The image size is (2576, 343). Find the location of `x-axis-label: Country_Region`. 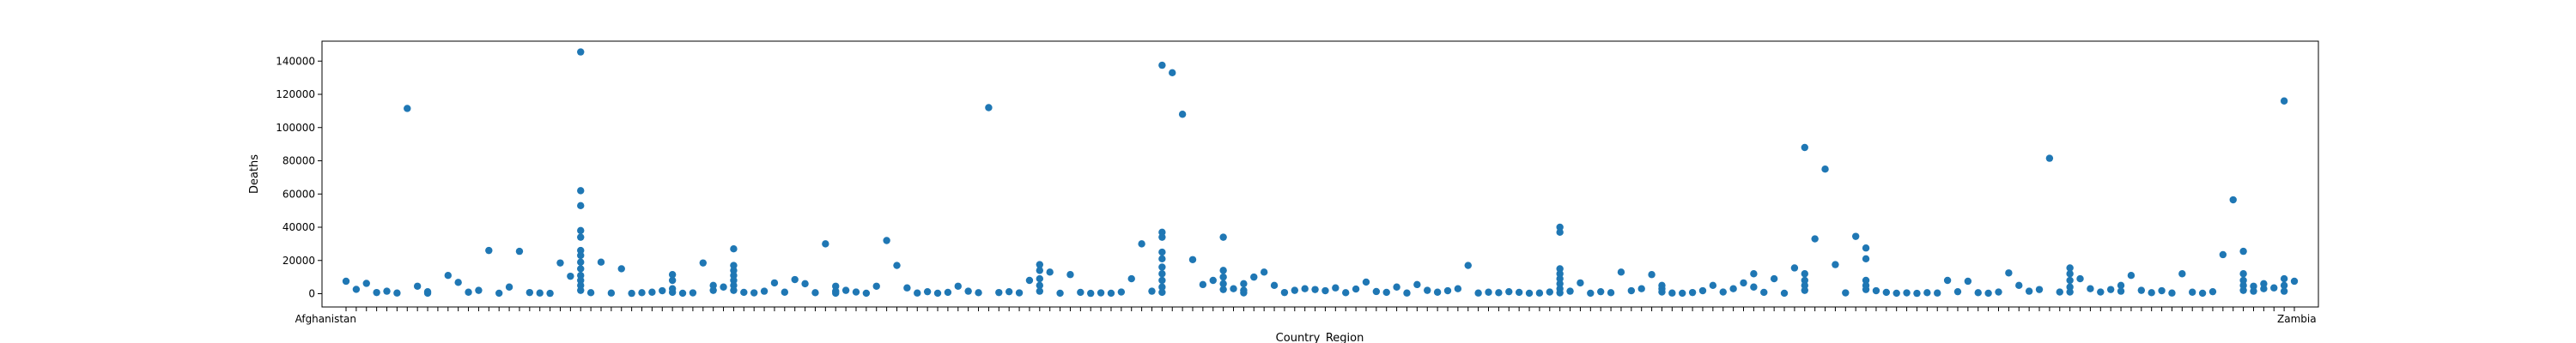

x-axis-label: Country_Region is located at coordinates (1320, 337).